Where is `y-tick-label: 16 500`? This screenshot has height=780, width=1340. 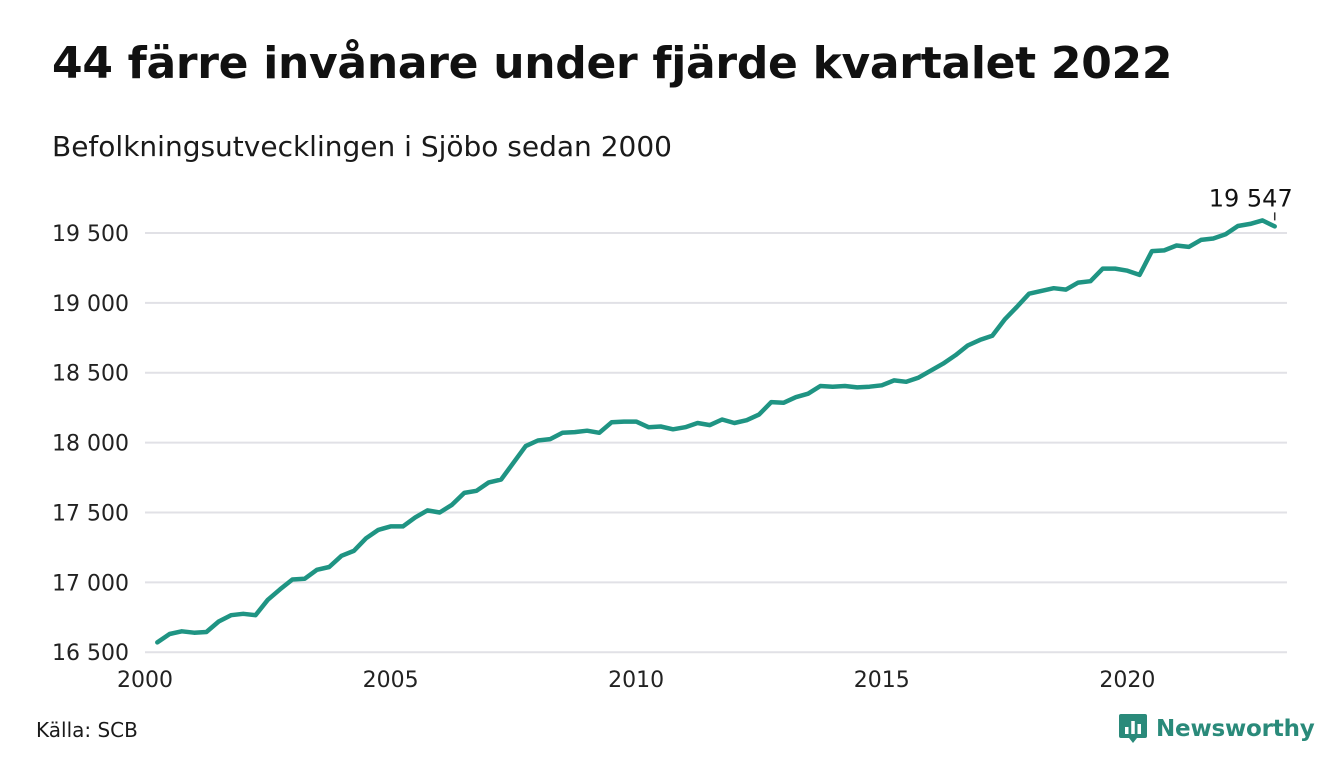
y-tick-label: 16 500 is located at coordinates (90, 653).